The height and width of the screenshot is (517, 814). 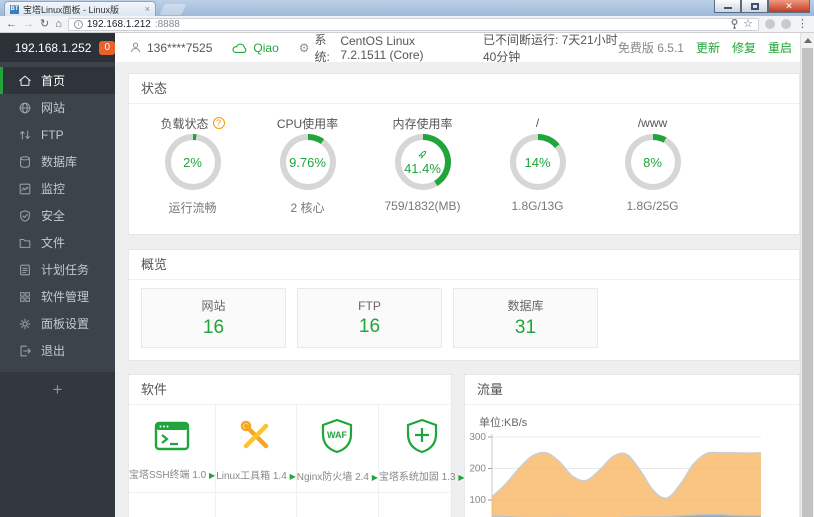 What do you see at coordinates (422, 154) in the screenshot?
I see `rocket-icon` at bounding box center [422, 154].